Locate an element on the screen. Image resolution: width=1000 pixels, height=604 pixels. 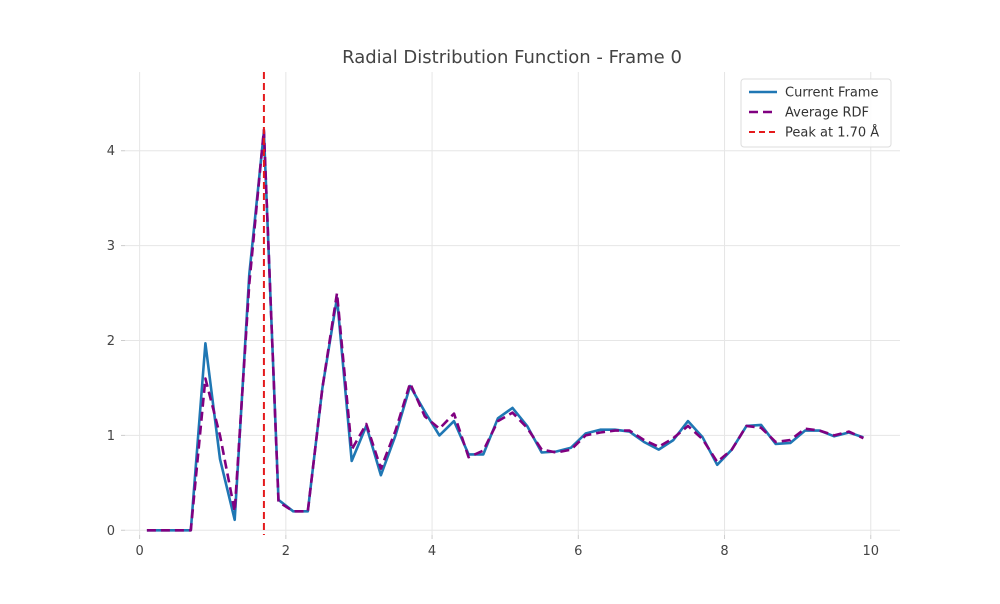
legend-label: Peak at 1.70 Å is located at coordinates (832, 133).